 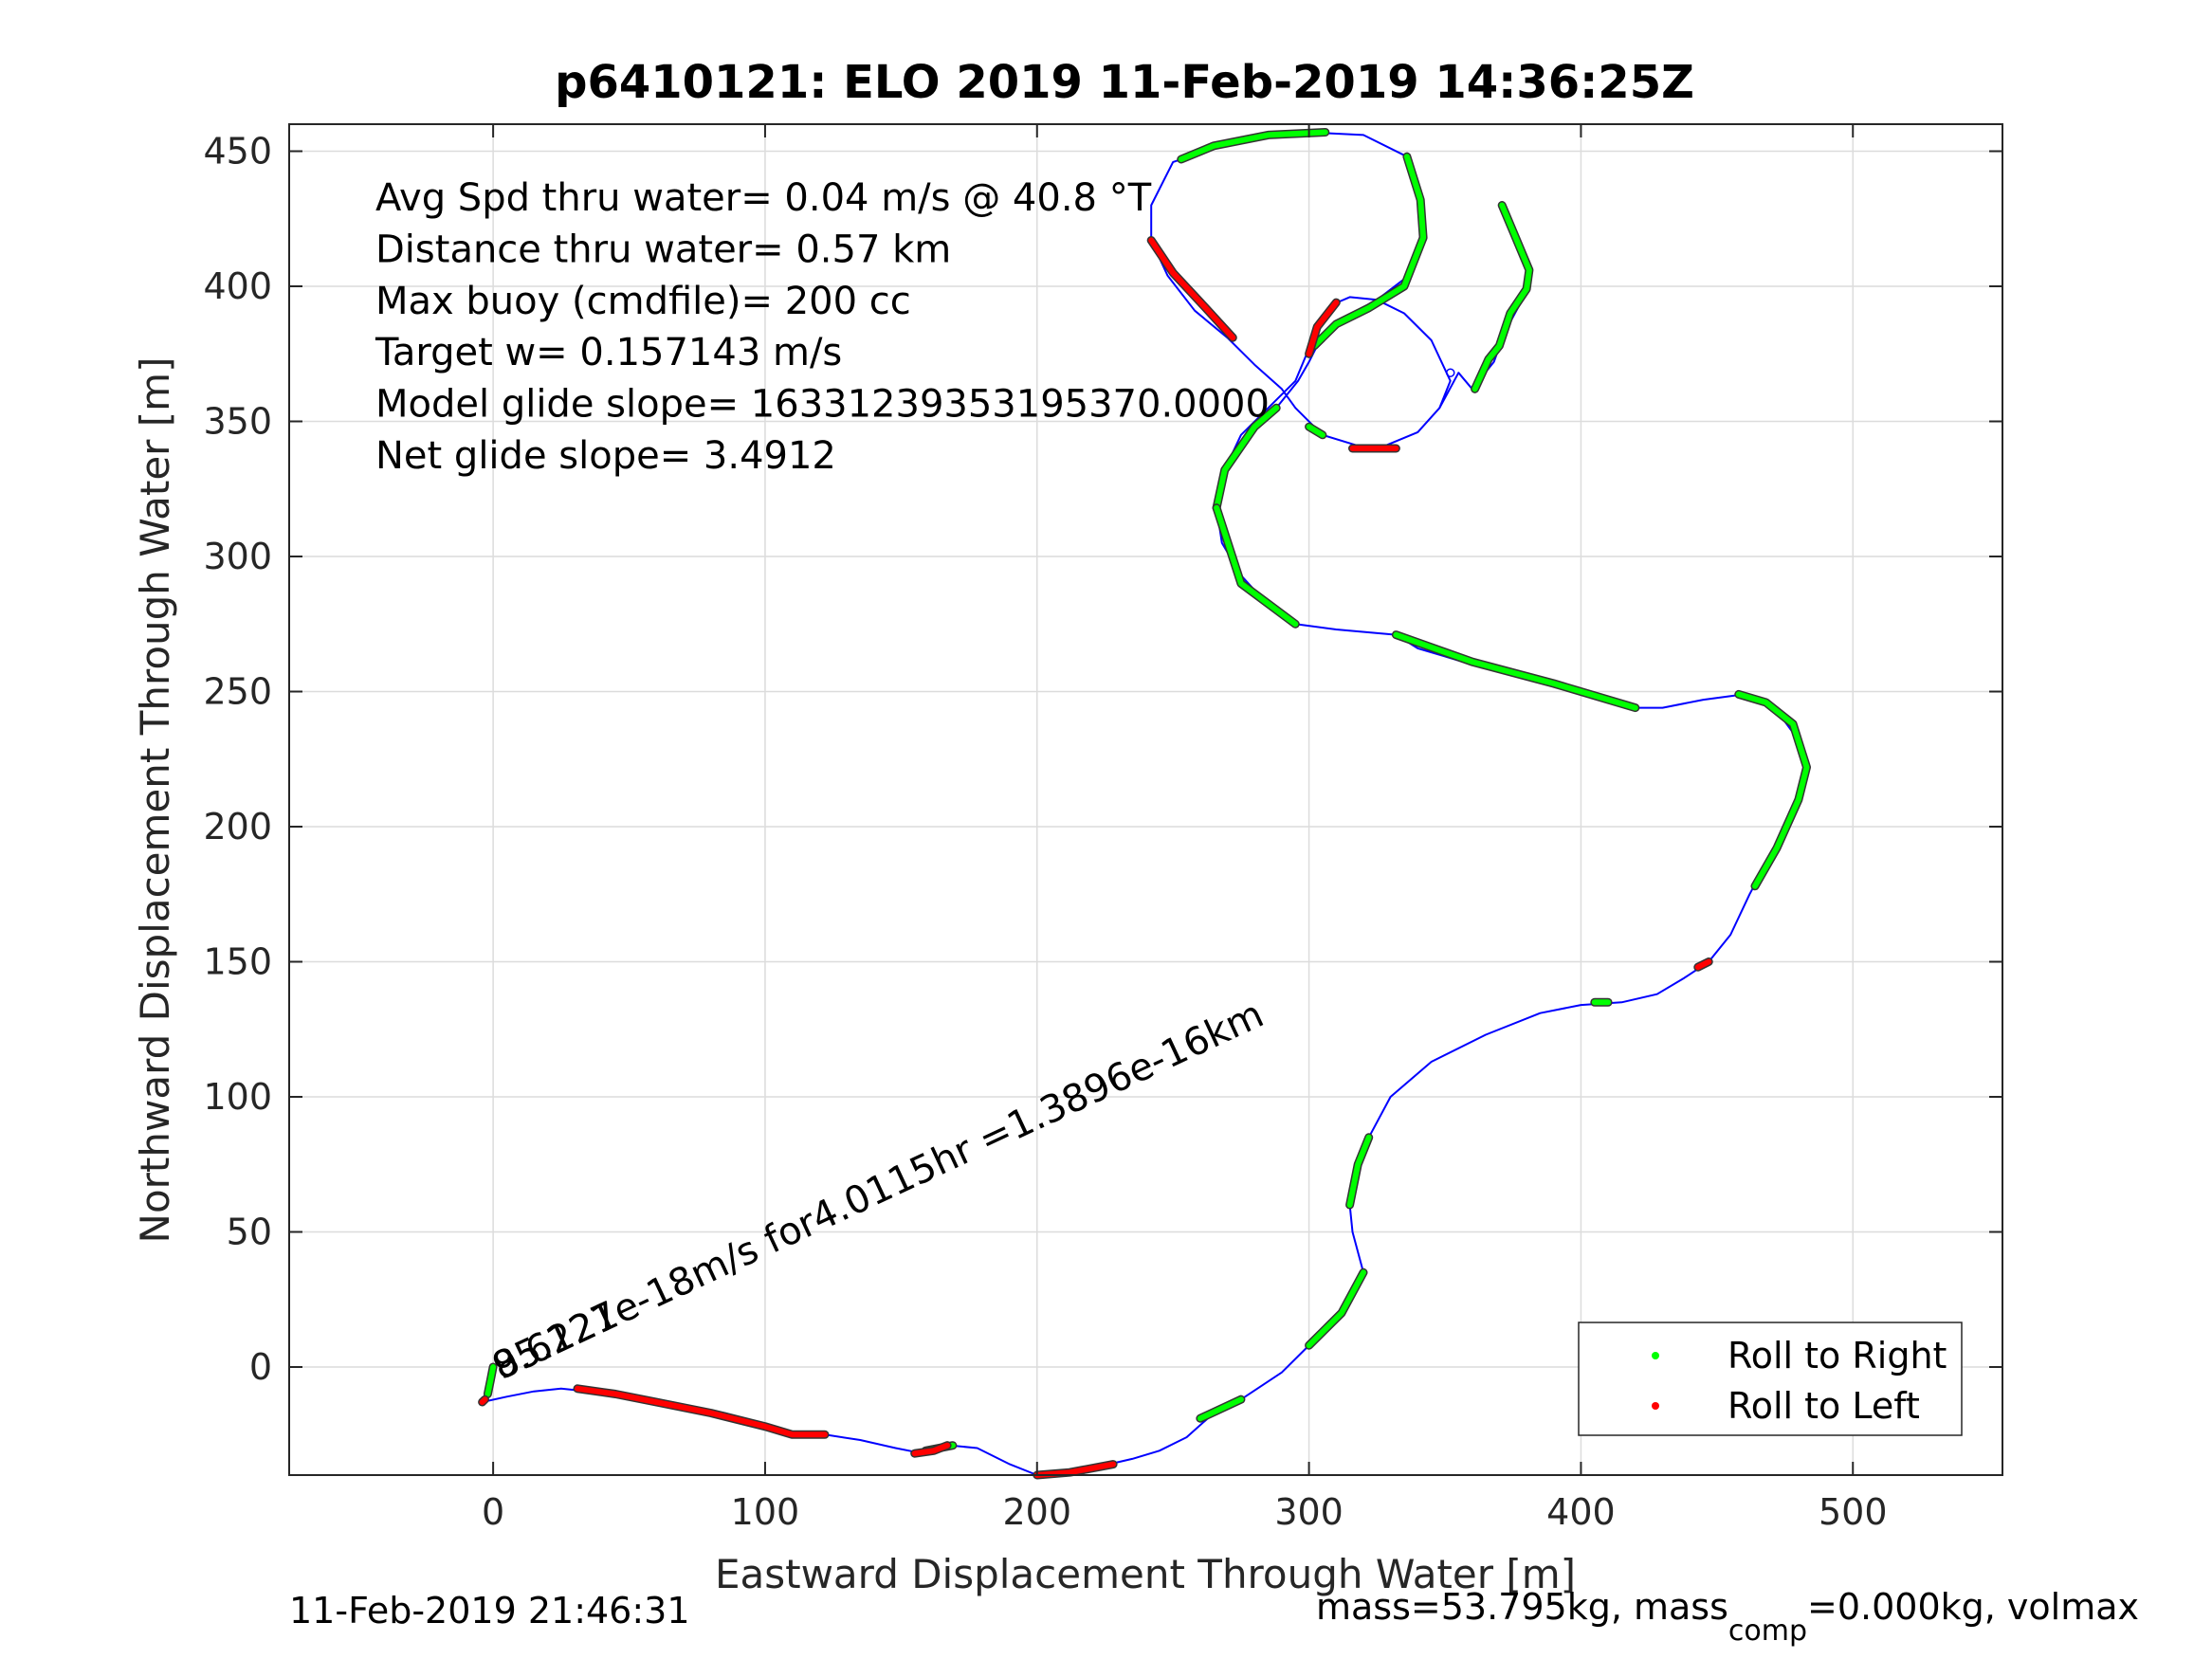 I want to click on y-tick-label: 250, so click(x=237, y=692).